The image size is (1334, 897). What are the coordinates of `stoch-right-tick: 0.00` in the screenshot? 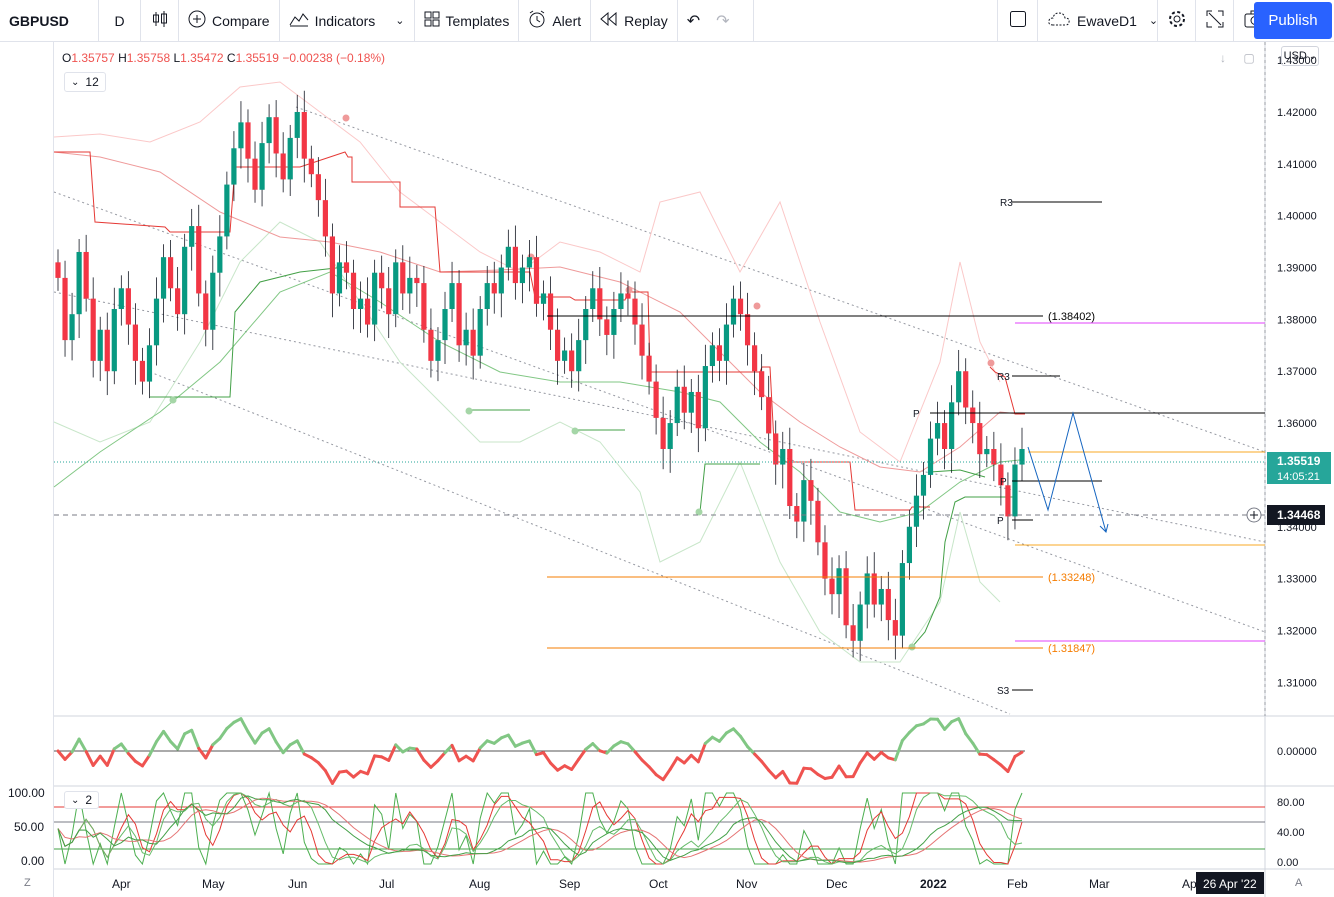 It's located at (1287, 863).